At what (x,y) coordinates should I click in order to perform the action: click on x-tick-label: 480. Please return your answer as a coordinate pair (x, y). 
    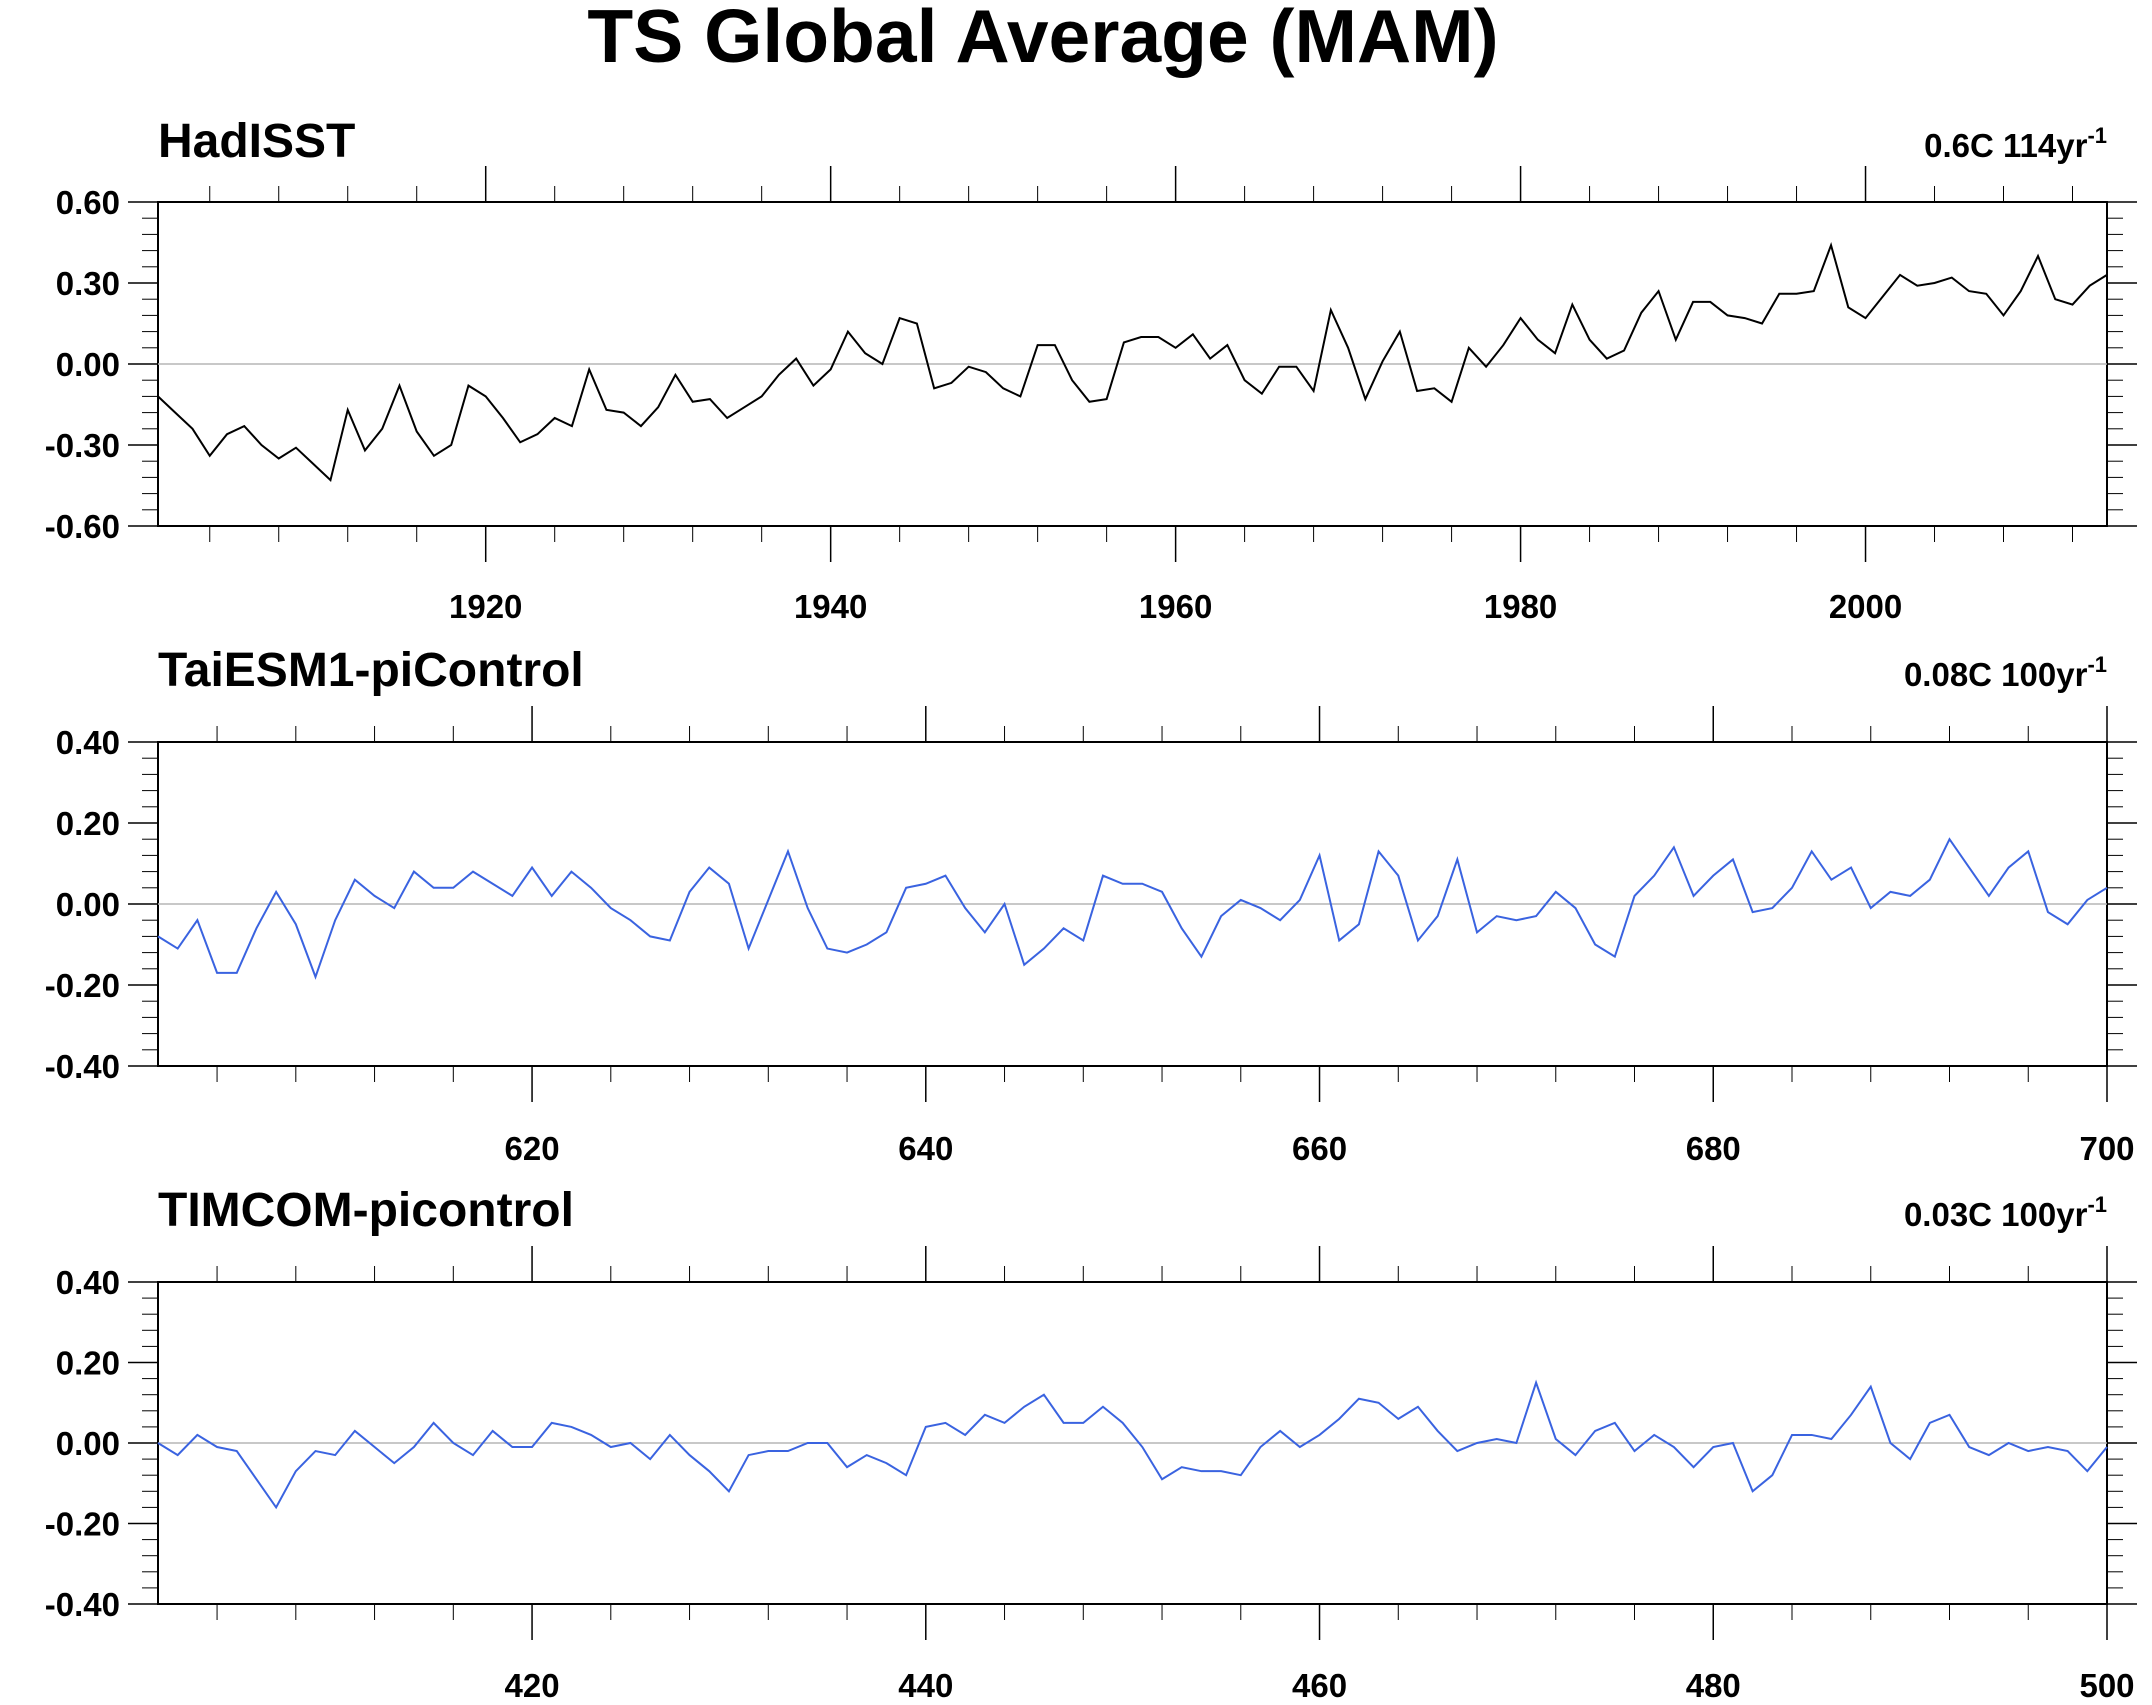
    Looking at the image, I should click on (1713, 1685).